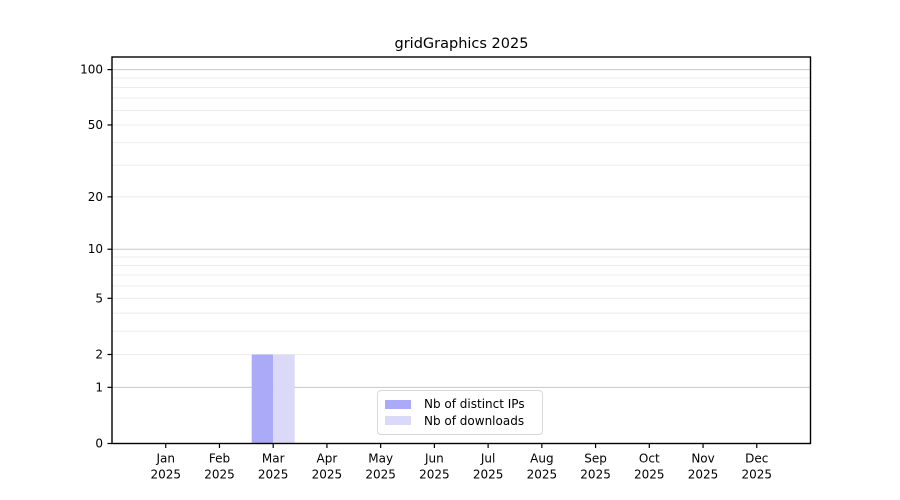 Image resolution: width=900 pixels, height=500 pixels. What do you see at coordinates (541, 459) in the screenshot?
I see `x-tick-label-month: Aug` at bounding box center [541, 459].